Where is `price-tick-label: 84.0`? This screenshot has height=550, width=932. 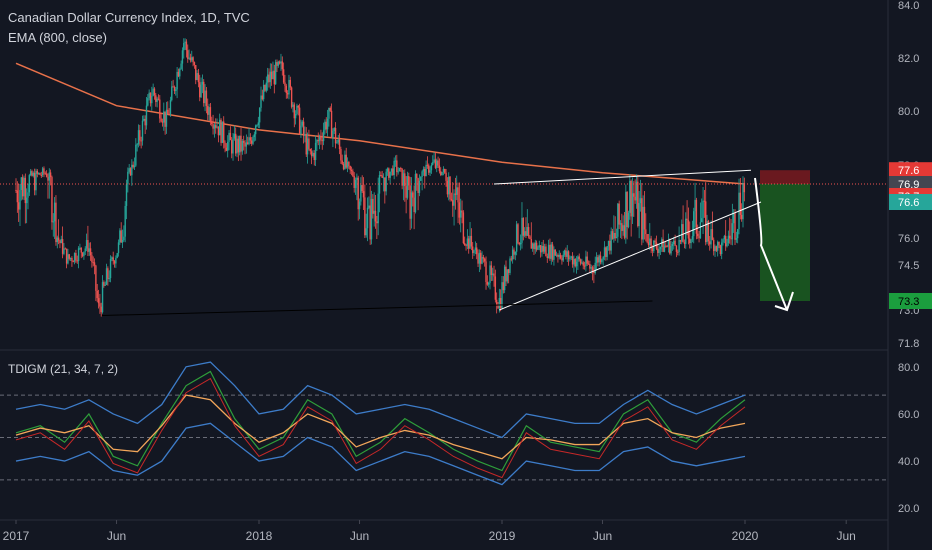
price-tick-label: 84.0 is located at coordinates (908, 6).